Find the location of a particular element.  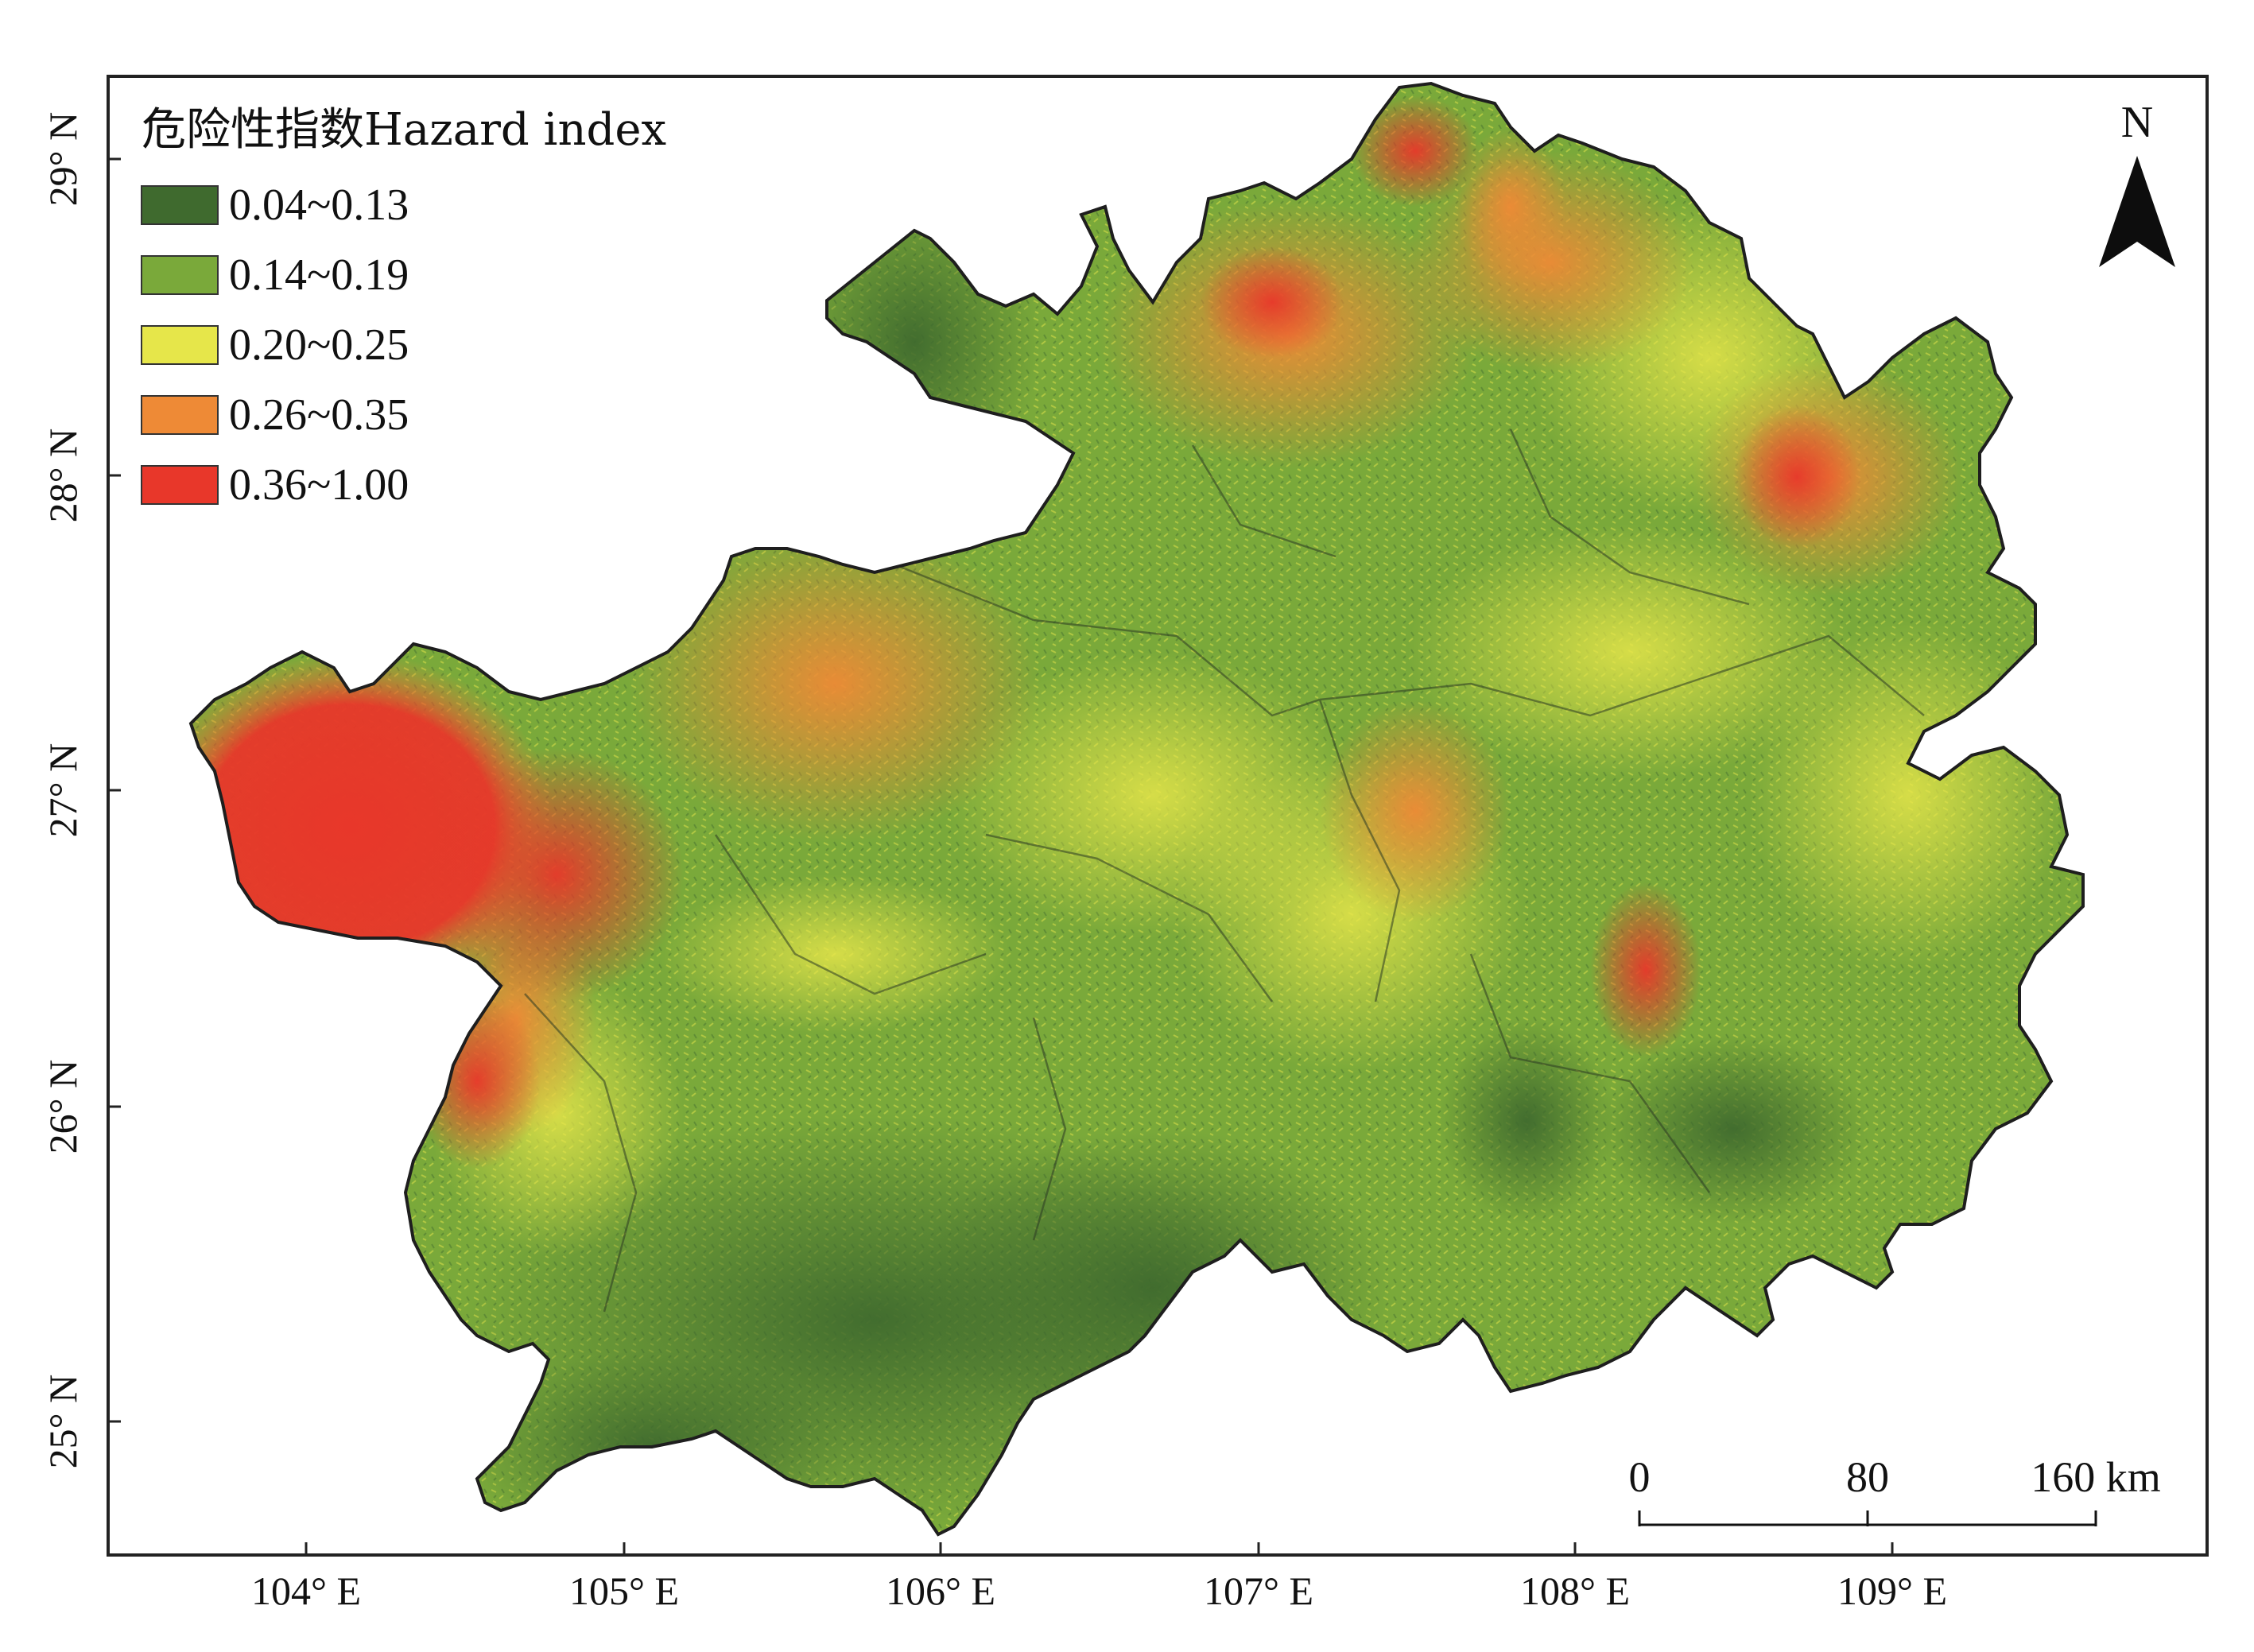

scale-label-160: 160 km is located at coordinates (2096, 1477).